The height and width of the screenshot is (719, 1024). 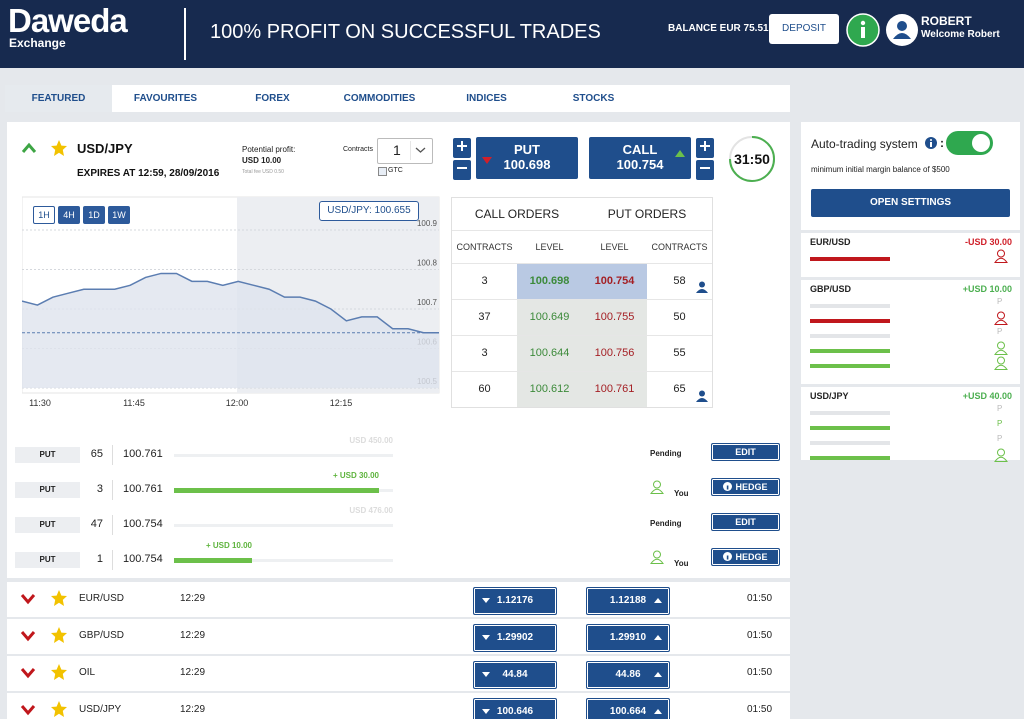 What do you see at coordinates (69, 215) in the screenshot?
I see `range-button: 4H` at bounding box center [69, 215].